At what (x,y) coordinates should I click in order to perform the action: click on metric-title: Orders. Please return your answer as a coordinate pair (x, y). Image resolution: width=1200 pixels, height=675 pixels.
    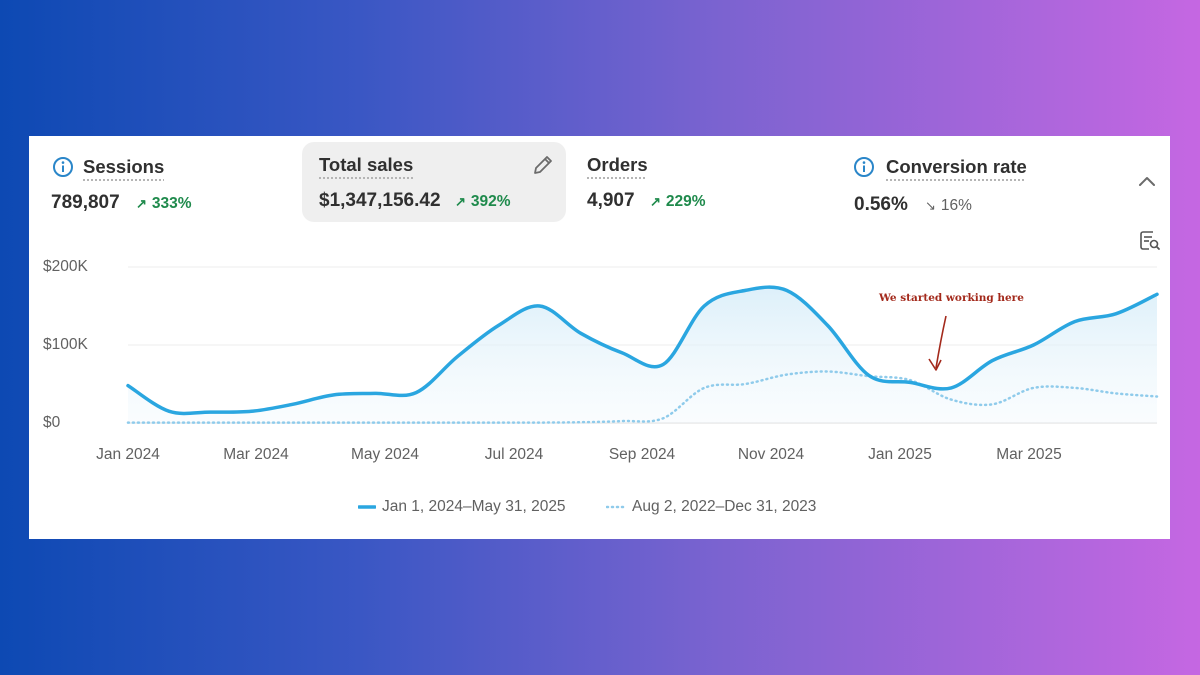
    Looking at the image, I should click on (617, 164).